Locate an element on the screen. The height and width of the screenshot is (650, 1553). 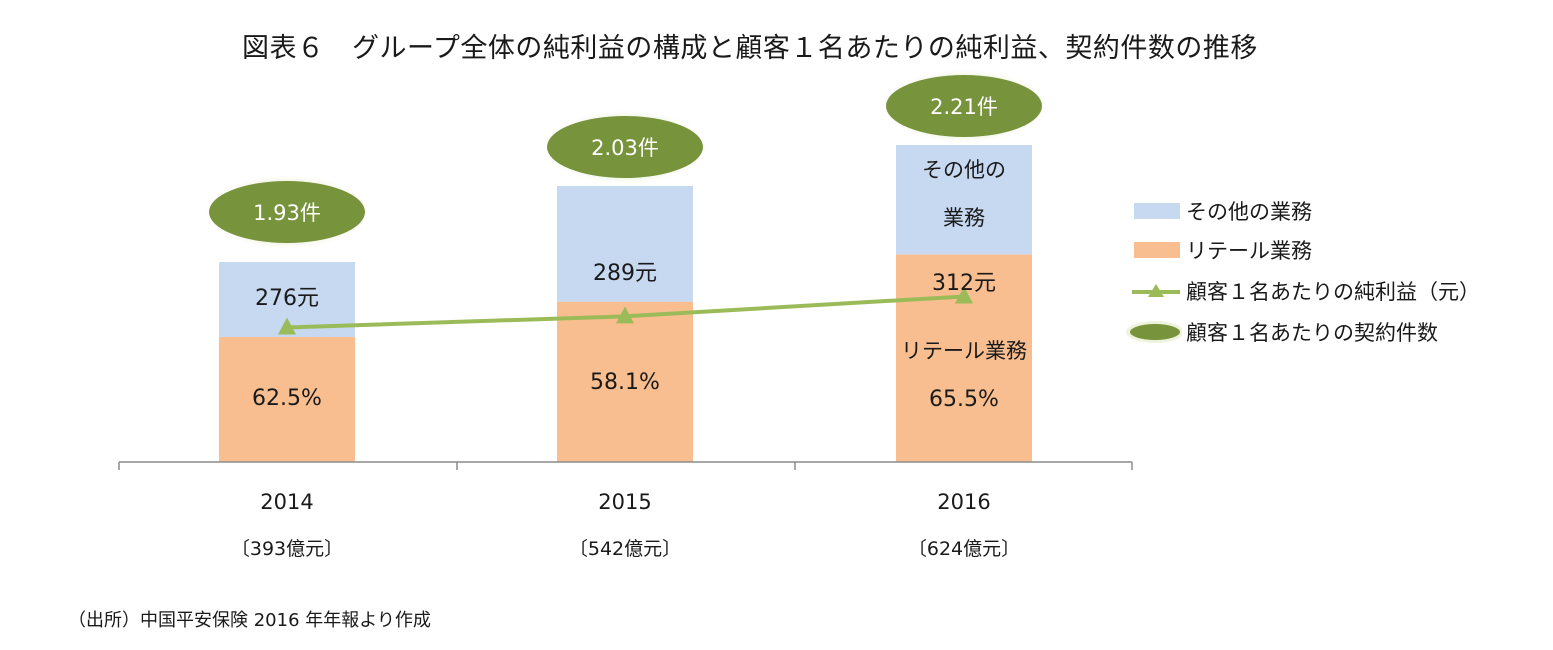
retail-pct-label-2015: 58.1% is located at coordinates (625, 382).